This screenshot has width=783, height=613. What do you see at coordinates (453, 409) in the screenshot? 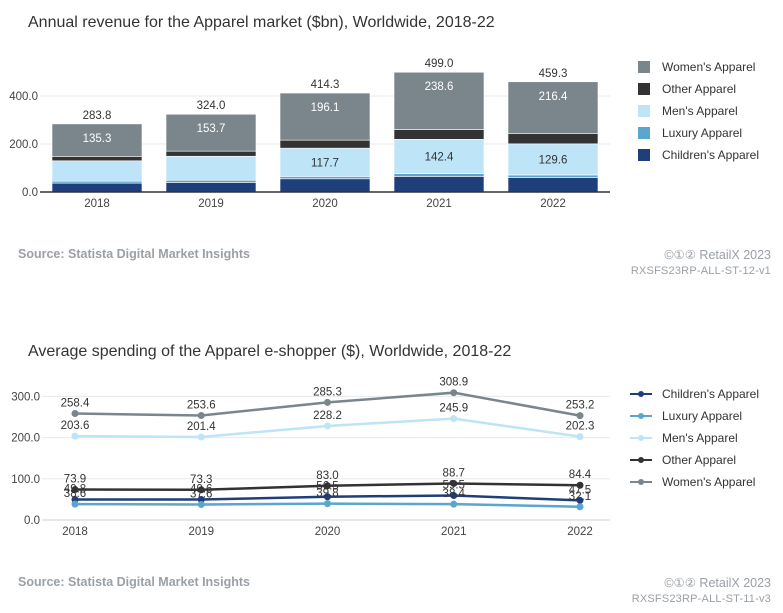
I see `data-label: 245.9` at bounding box center [453, 409].